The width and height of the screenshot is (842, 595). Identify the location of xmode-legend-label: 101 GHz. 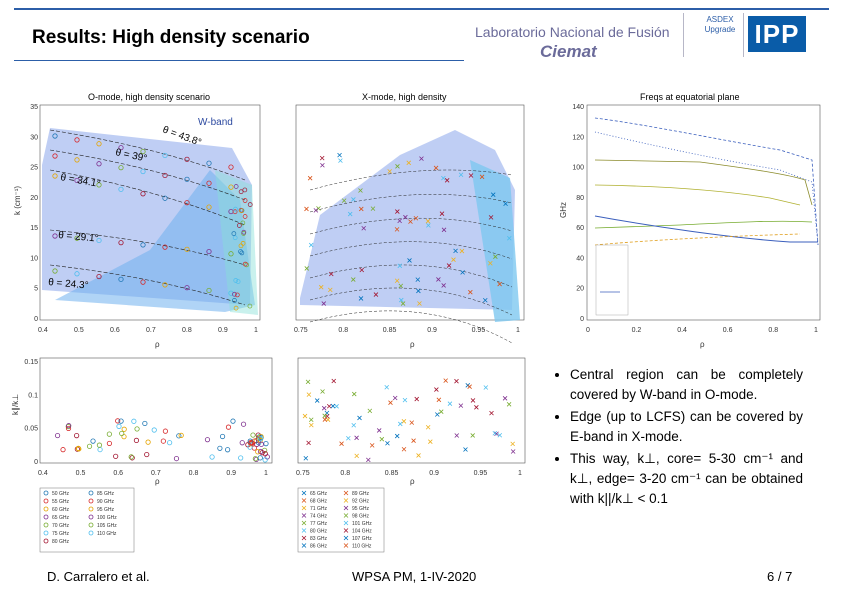
(362, 524).